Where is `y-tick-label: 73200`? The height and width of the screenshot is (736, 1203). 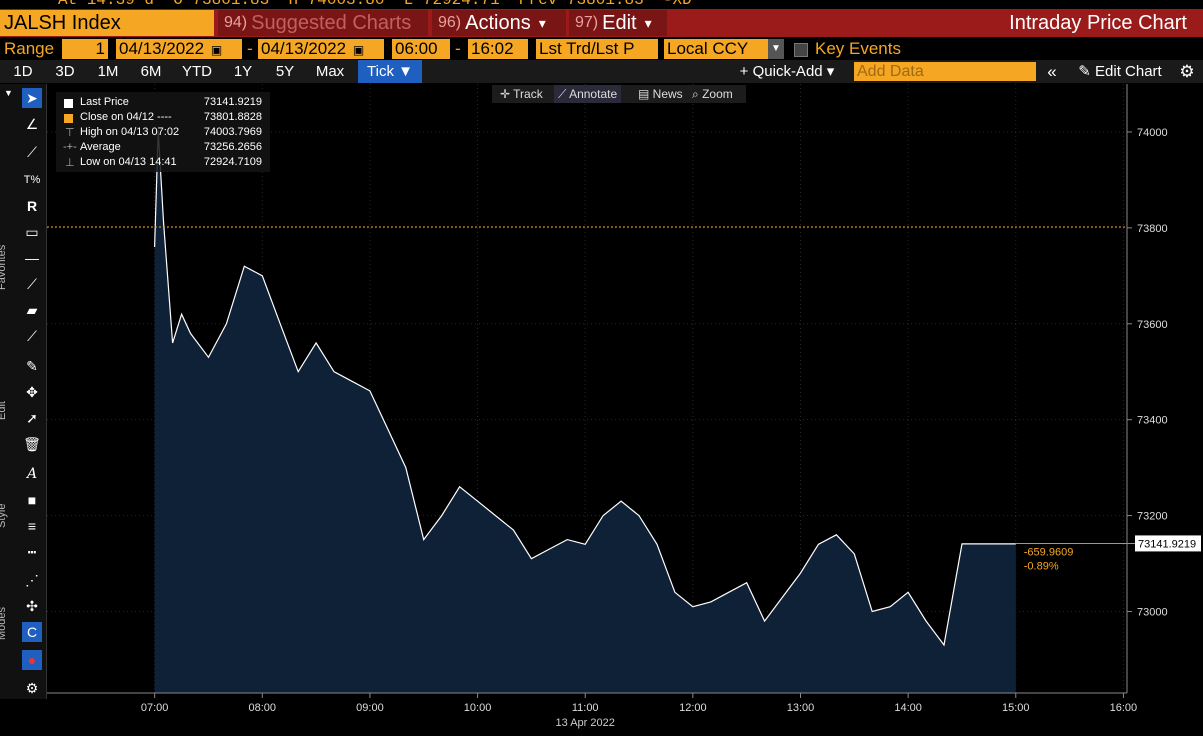 y-tick-label: 73200 is located at coordinates (1152, 517).